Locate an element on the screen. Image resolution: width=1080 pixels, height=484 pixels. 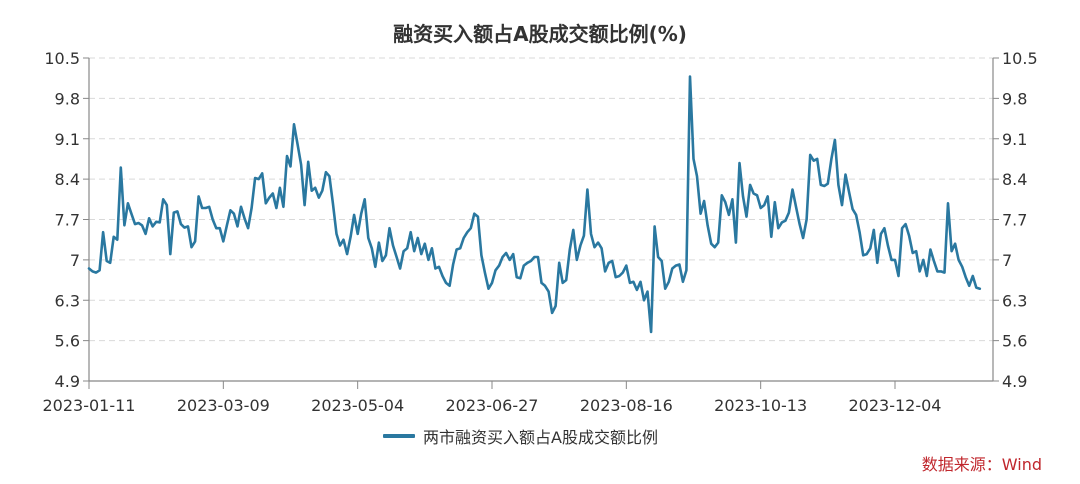
y-tick-label-left: 5.6 is located at coordinates (67, 341).